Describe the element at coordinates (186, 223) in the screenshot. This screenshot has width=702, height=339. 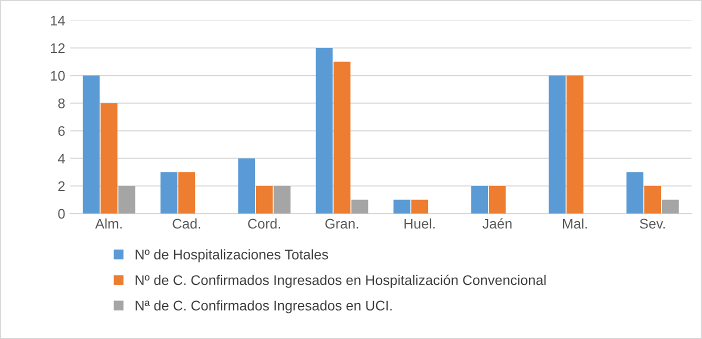
I see `x-tick-label: Cad.` at that location.